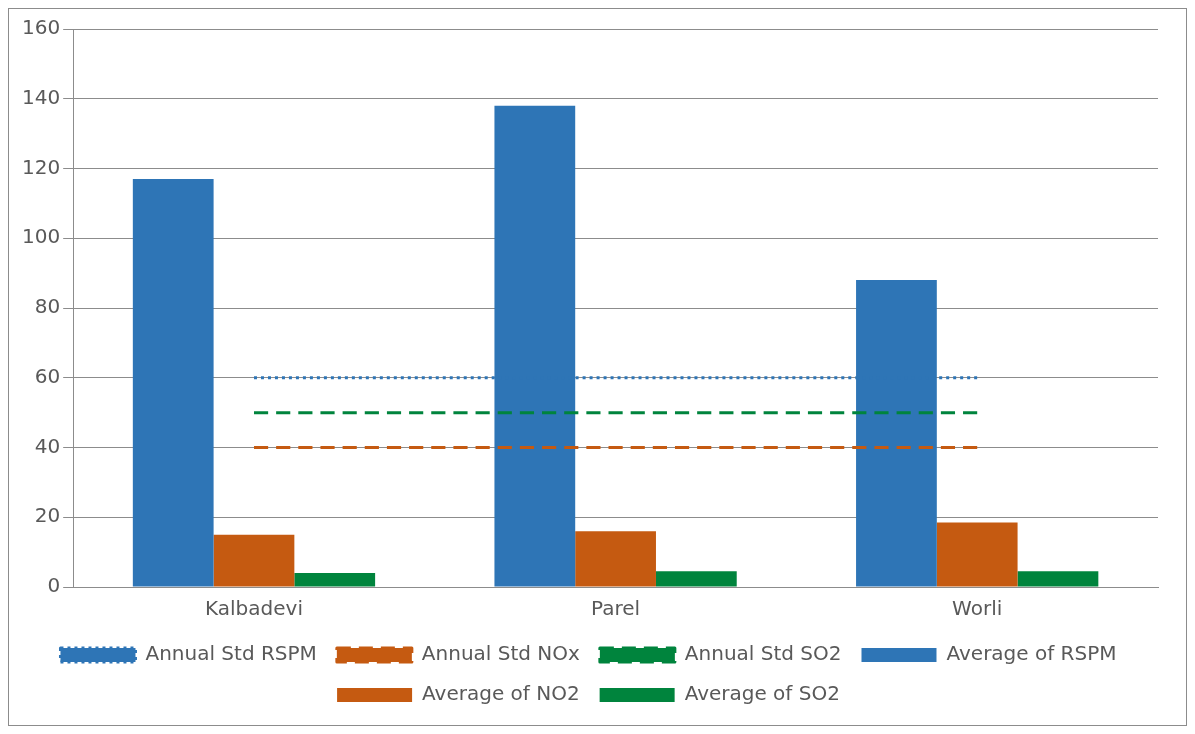 The height and width of the screenshot is (734, 1195). I want to click on y-tick-label: 0, so click(54, 585).